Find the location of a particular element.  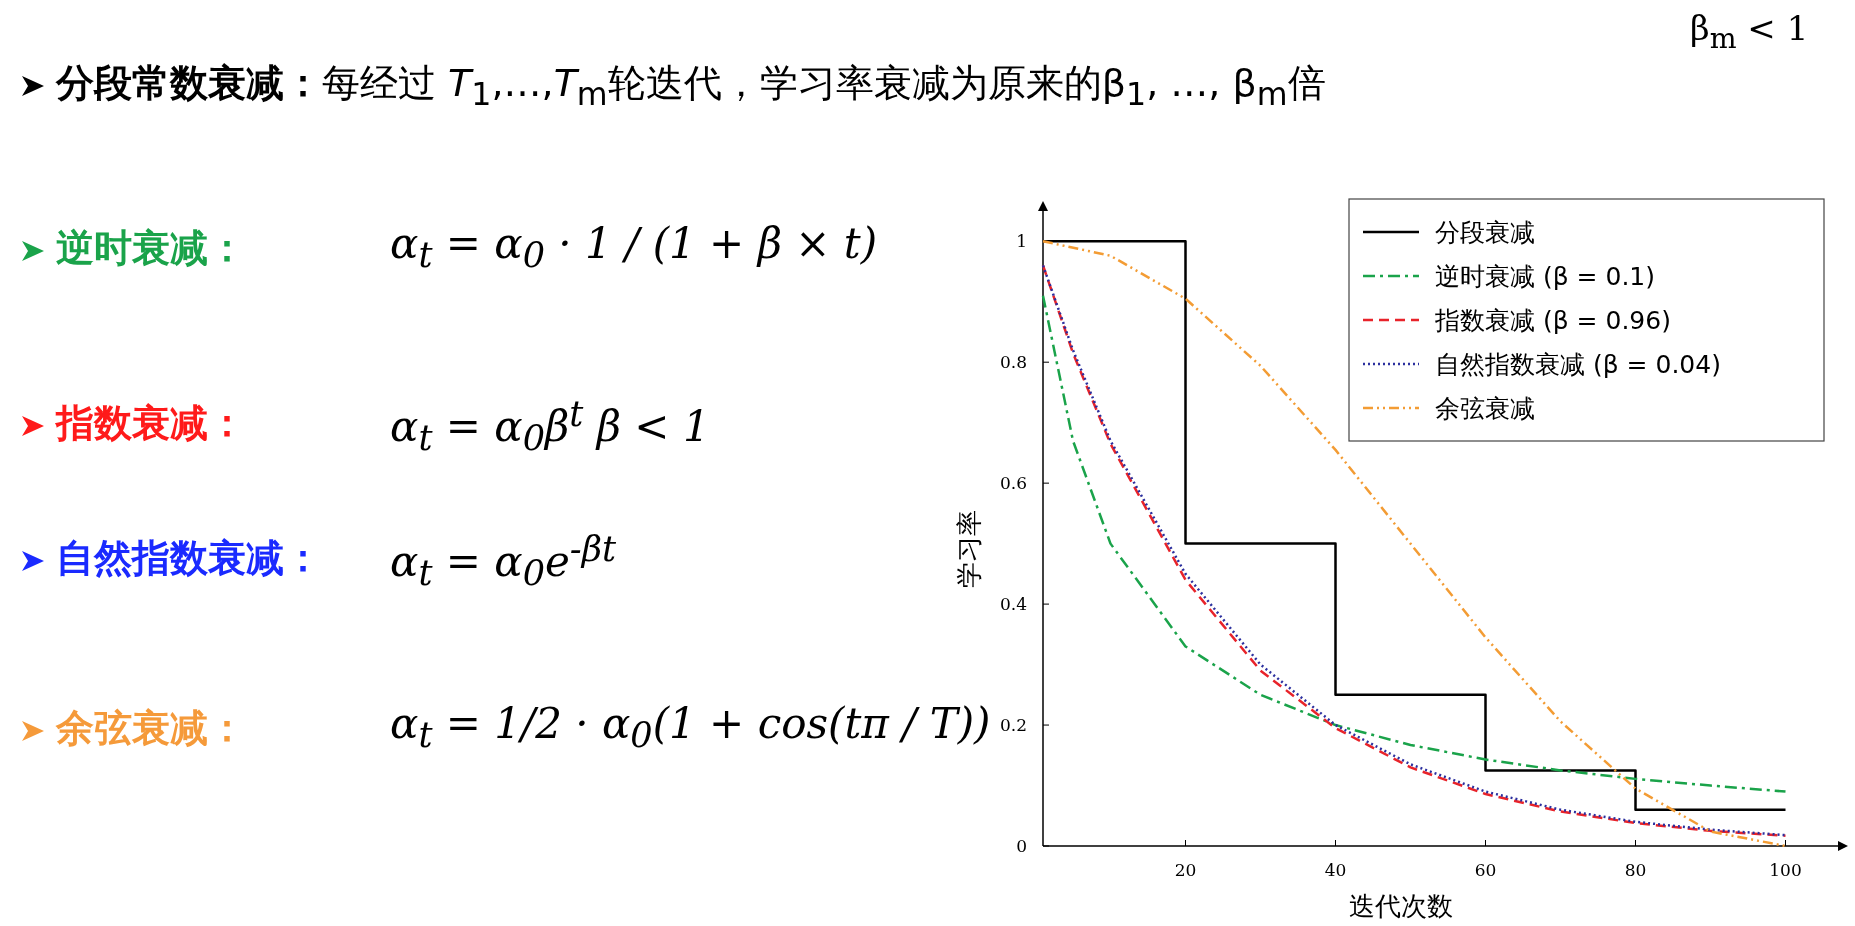

text: 逆时衰减： is located at coordinates (151, 248).